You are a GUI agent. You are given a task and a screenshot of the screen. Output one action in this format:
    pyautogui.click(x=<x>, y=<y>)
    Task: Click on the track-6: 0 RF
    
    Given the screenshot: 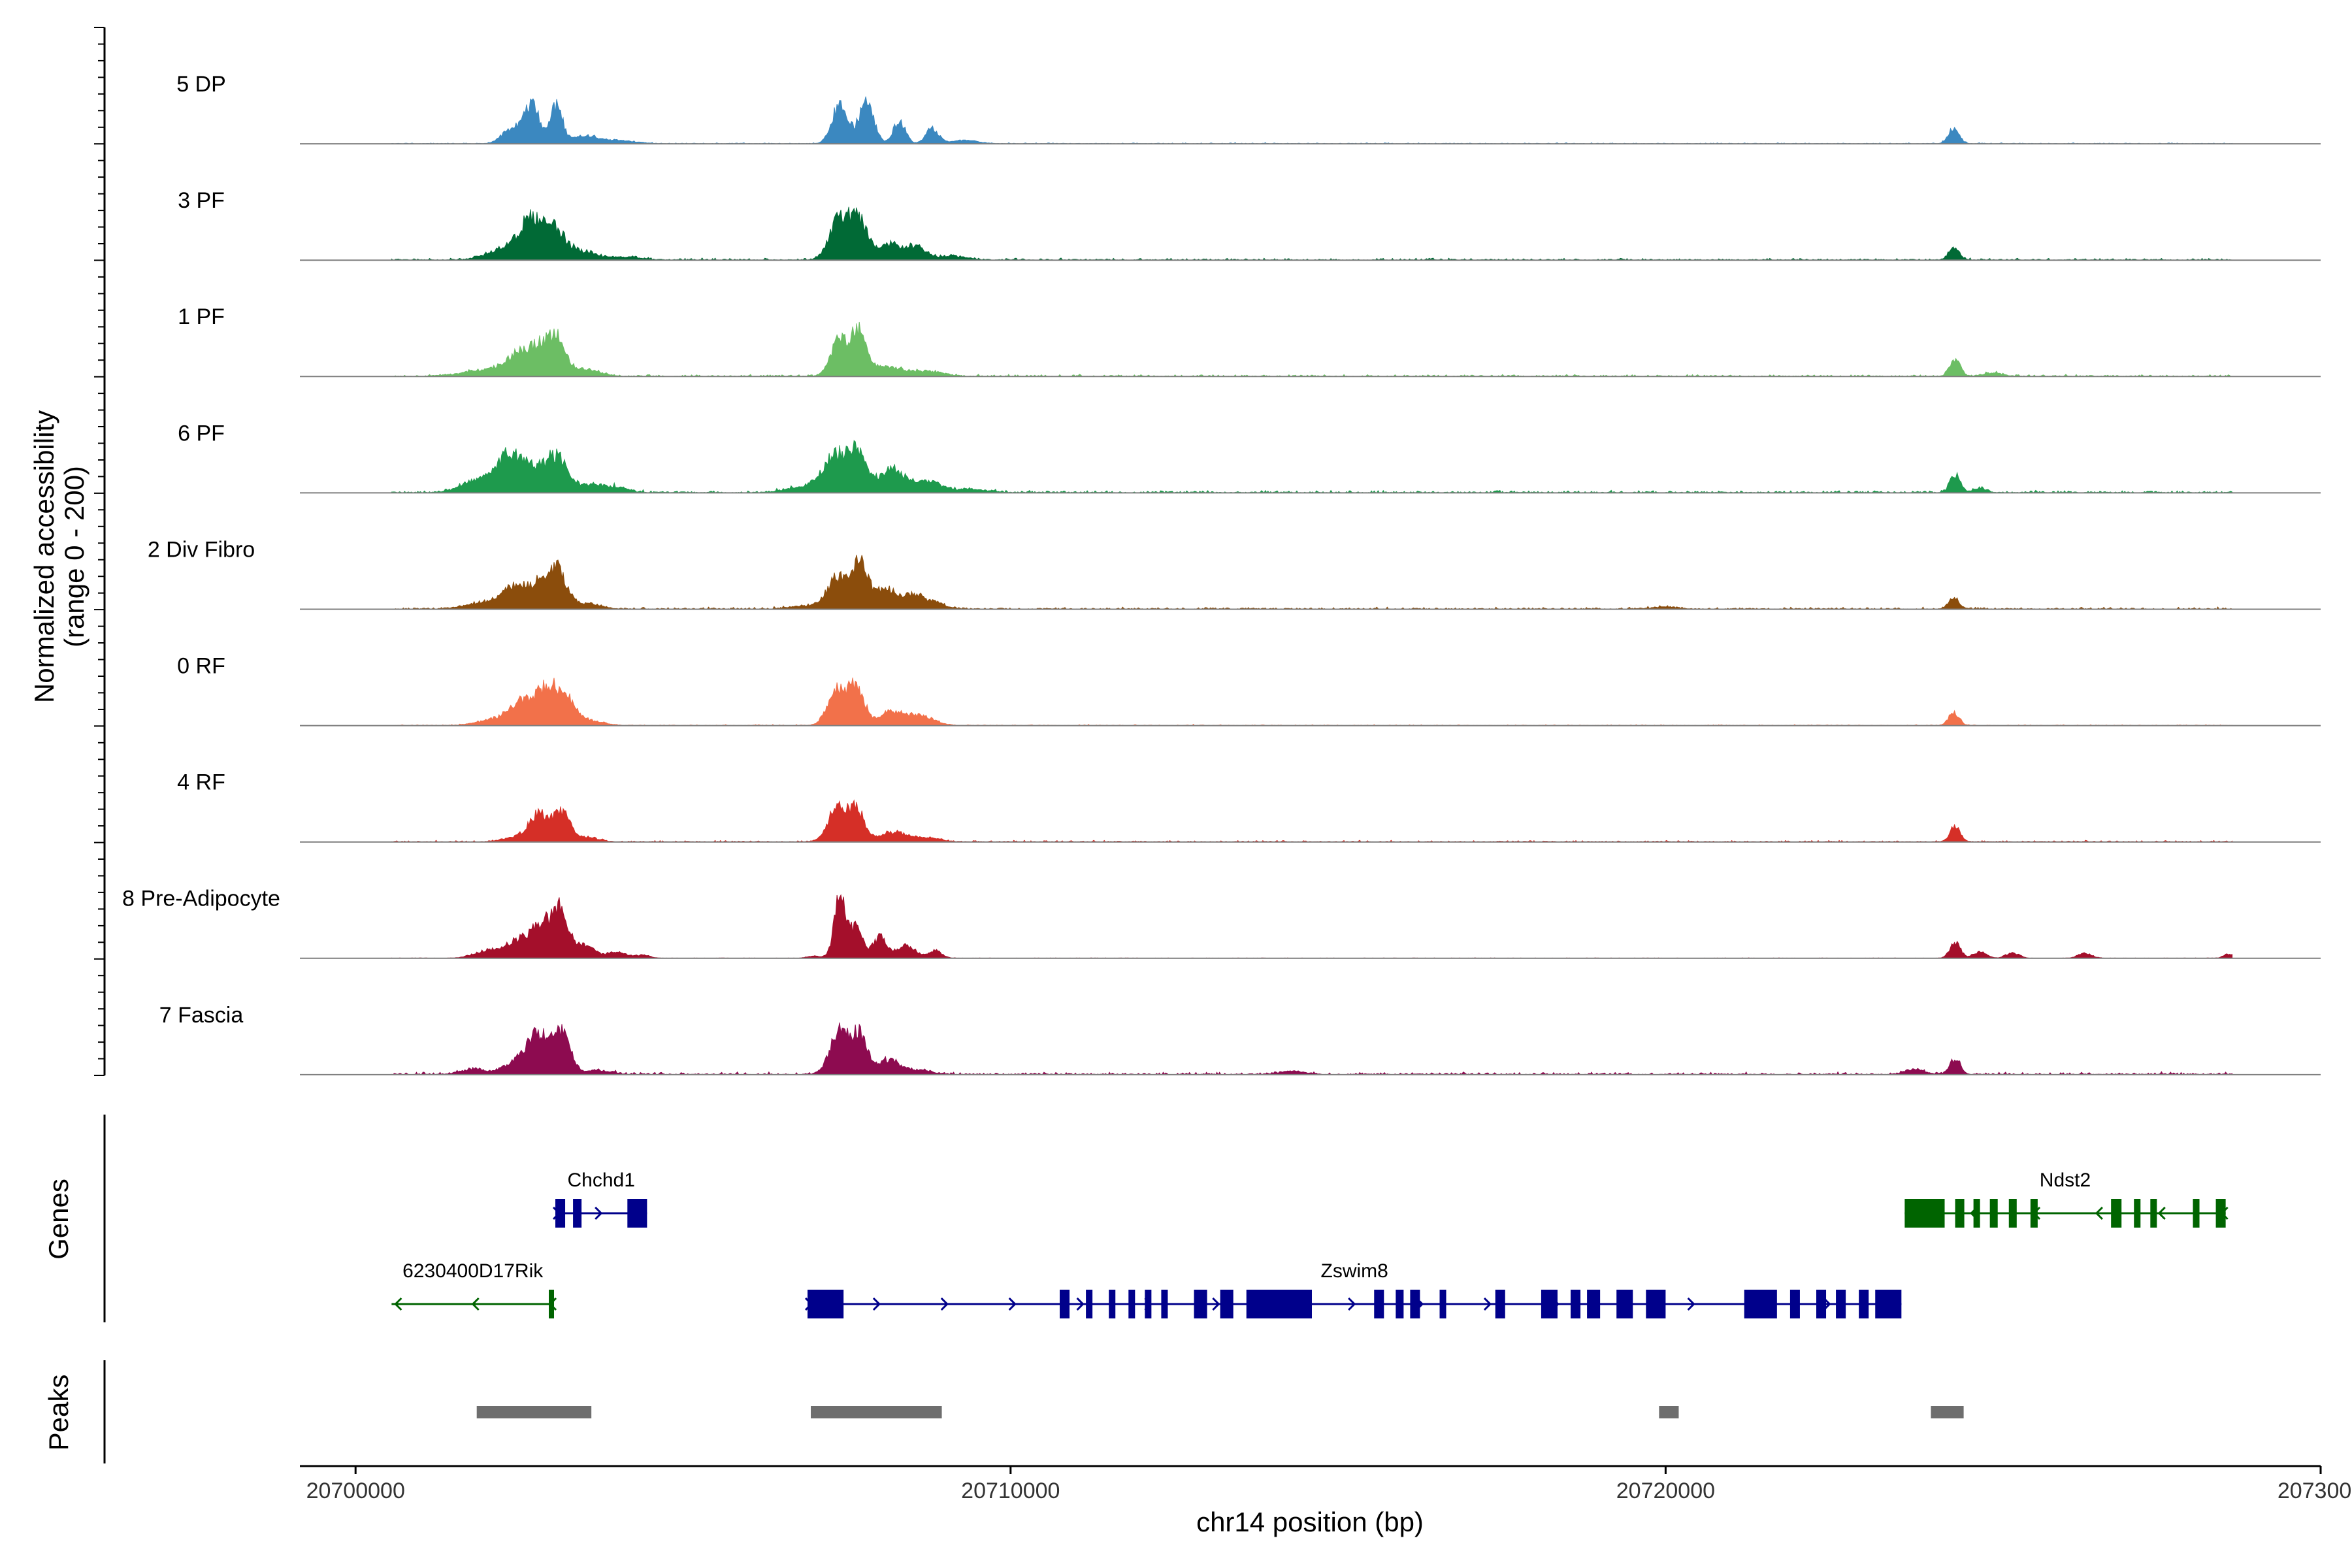 What is the action you would take?
    pyautogui.click(x=1249, y=690)
    